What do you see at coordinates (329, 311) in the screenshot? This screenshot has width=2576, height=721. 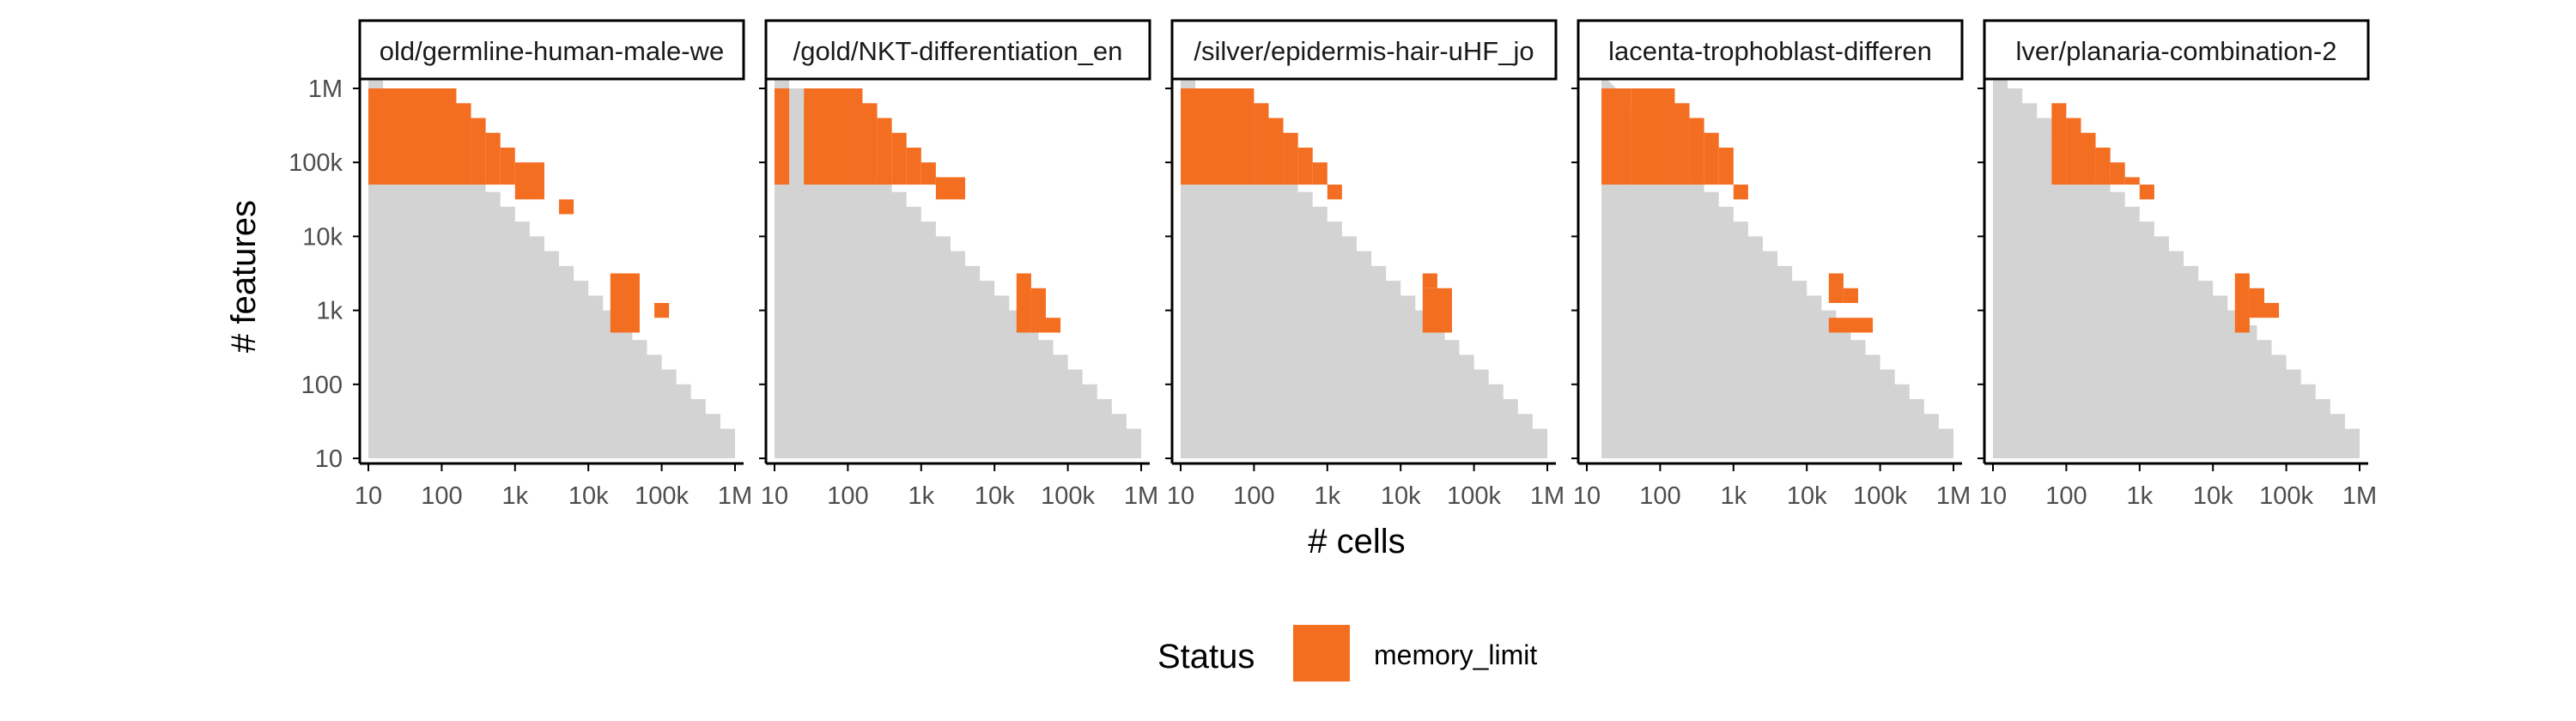 I see `y-tick-label: 1k` at bounding box center [329, 311].